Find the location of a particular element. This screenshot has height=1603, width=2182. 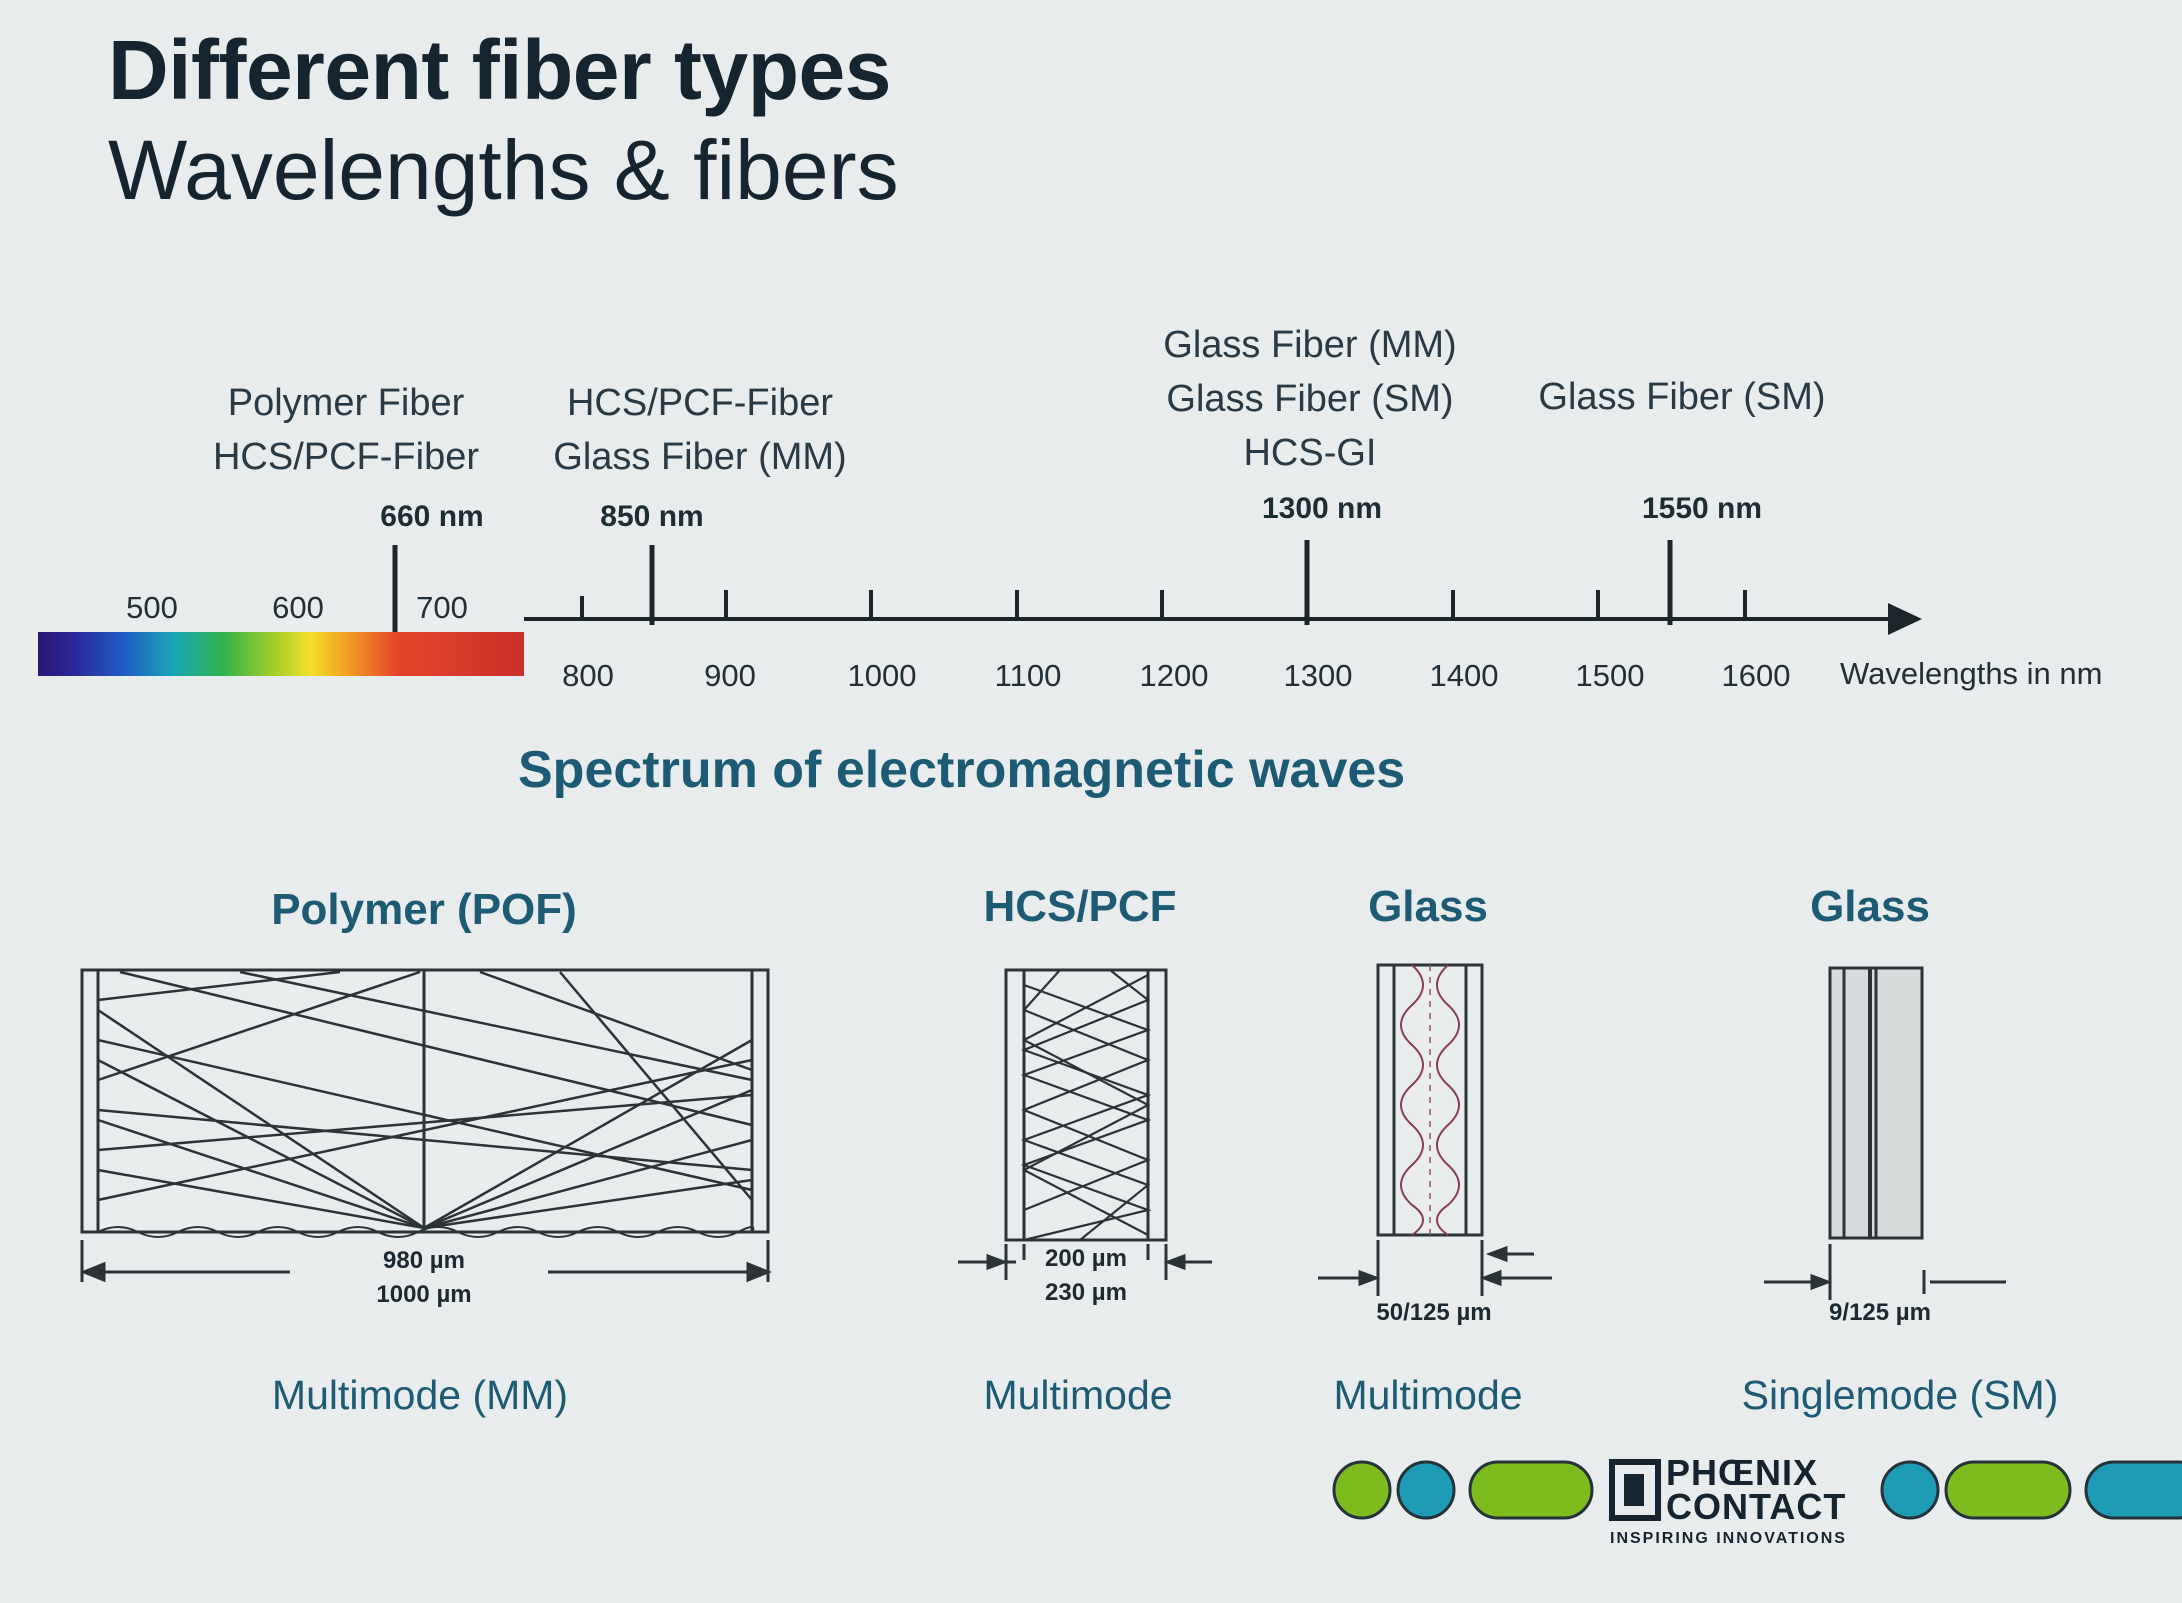

wavelength-marker-1300: 1300 nm is located at coordinates (1322, 508).